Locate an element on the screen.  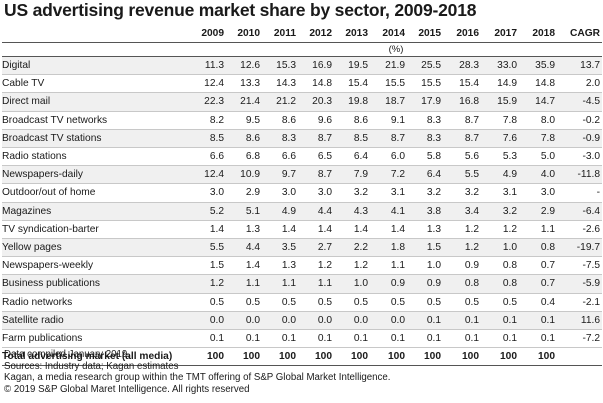
value-cell: 1.3 is located at coordinates (423, 230).